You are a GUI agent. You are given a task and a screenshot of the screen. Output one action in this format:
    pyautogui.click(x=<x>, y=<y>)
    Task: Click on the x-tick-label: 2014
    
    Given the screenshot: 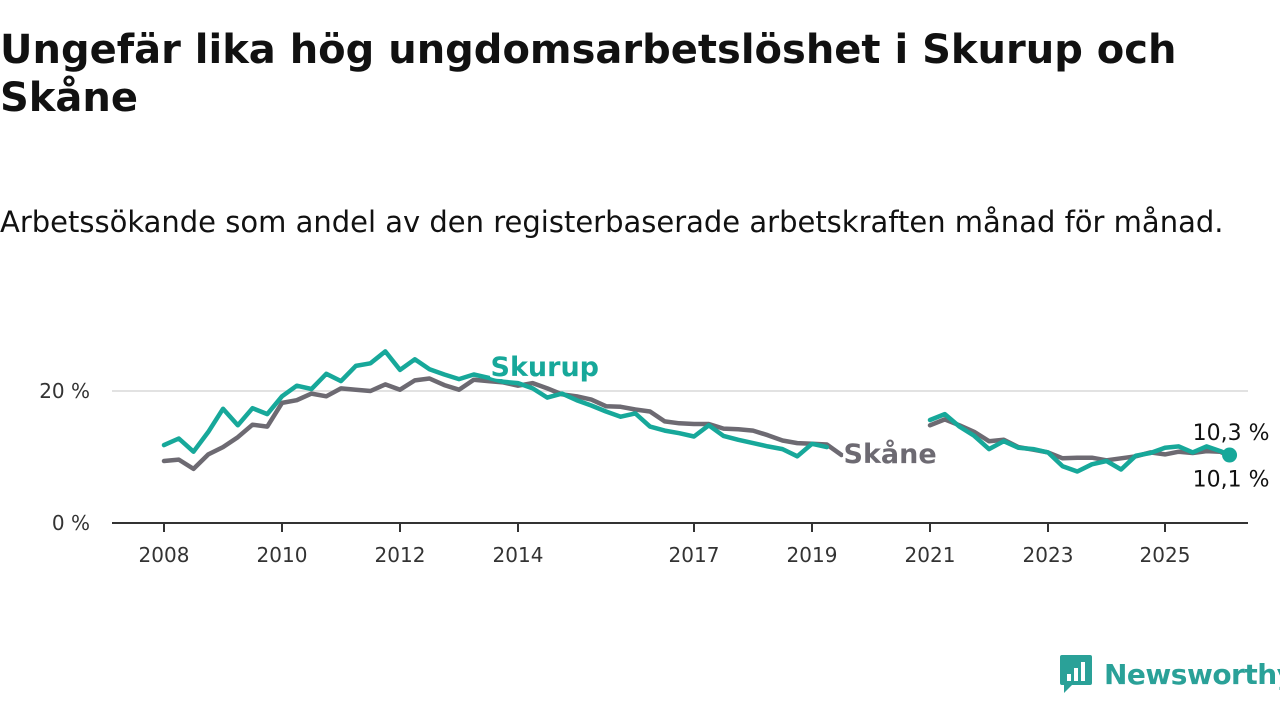 What is the action you would take?
    pyautogui.click(x=518, y=555)
    